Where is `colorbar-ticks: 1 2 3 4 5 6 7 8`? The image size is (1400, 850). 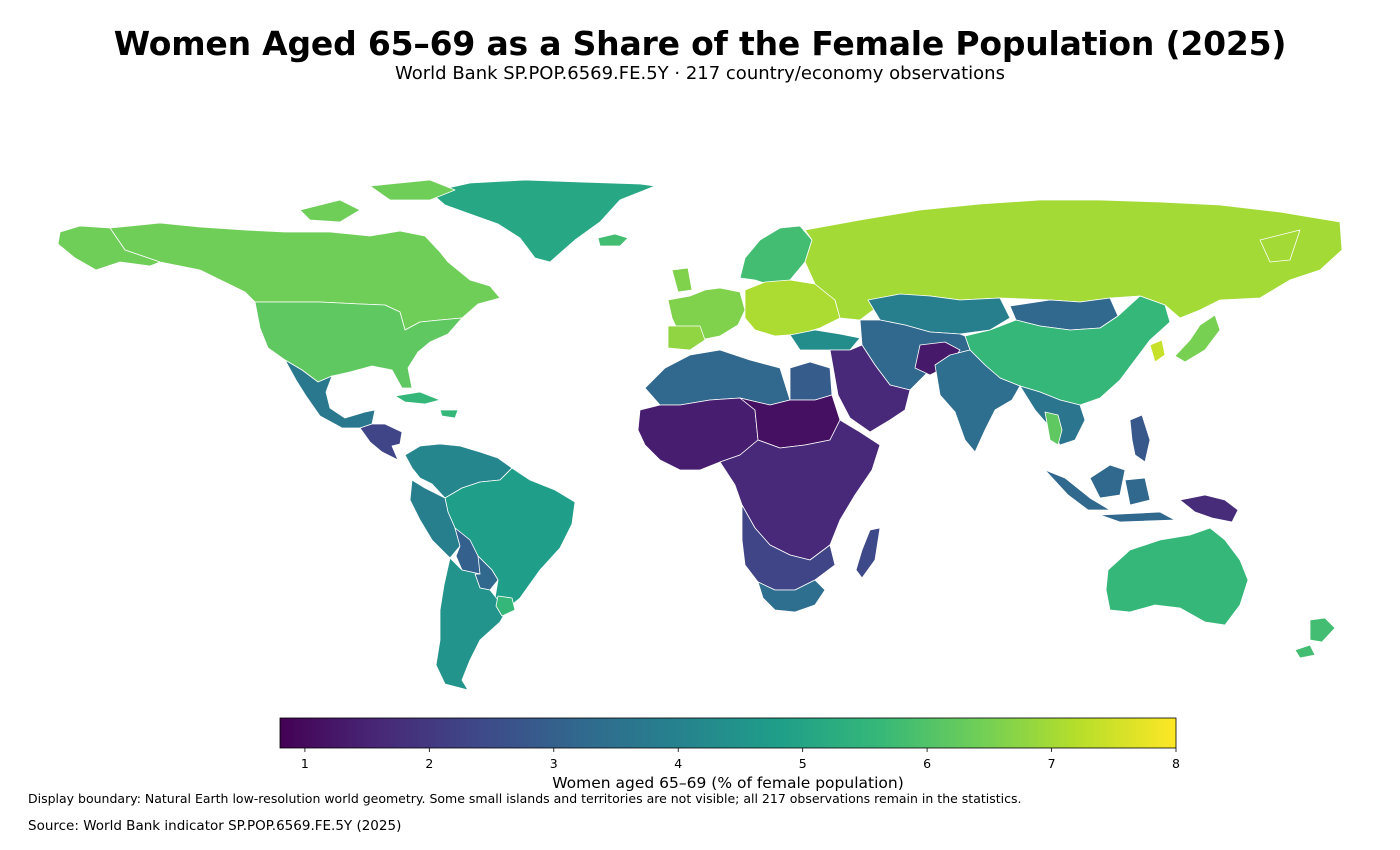 colorbar-ticks: 1 2 3 4 5 6 7 8 is located at coordinates (740, 759).